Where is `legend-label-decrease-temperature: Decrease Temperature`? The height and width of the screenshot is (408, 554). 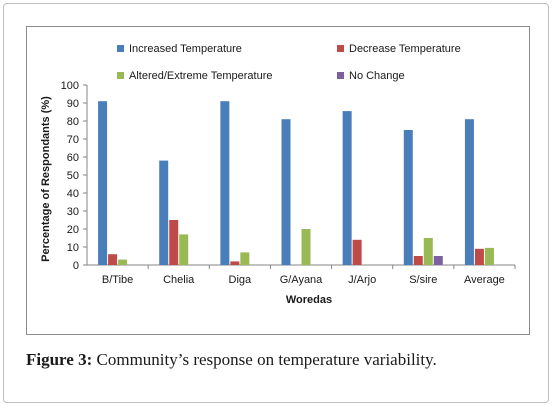 legend-label-decrease-temperature: Decrease Temperature is located at coordinates (405, 49).